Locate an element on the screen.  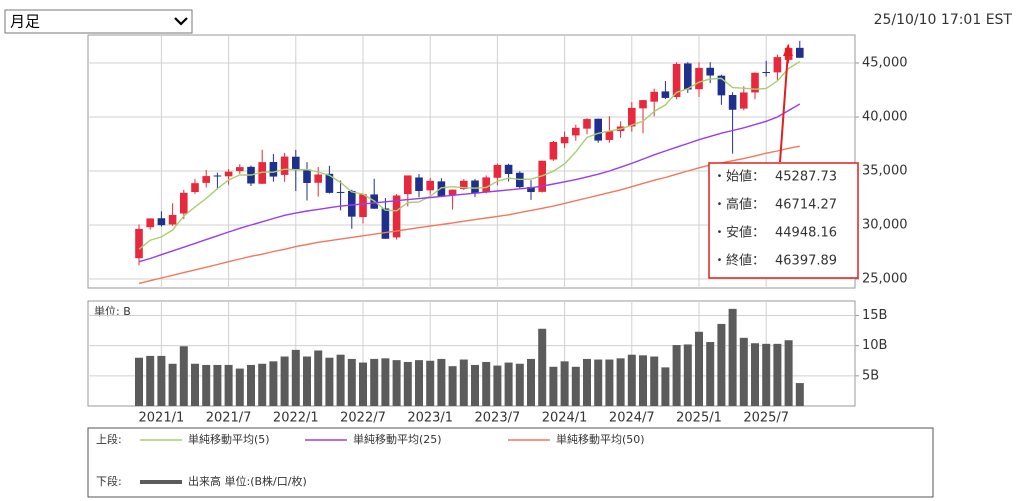
legend-row-label: 上段: is located at coordinates (109, 439).